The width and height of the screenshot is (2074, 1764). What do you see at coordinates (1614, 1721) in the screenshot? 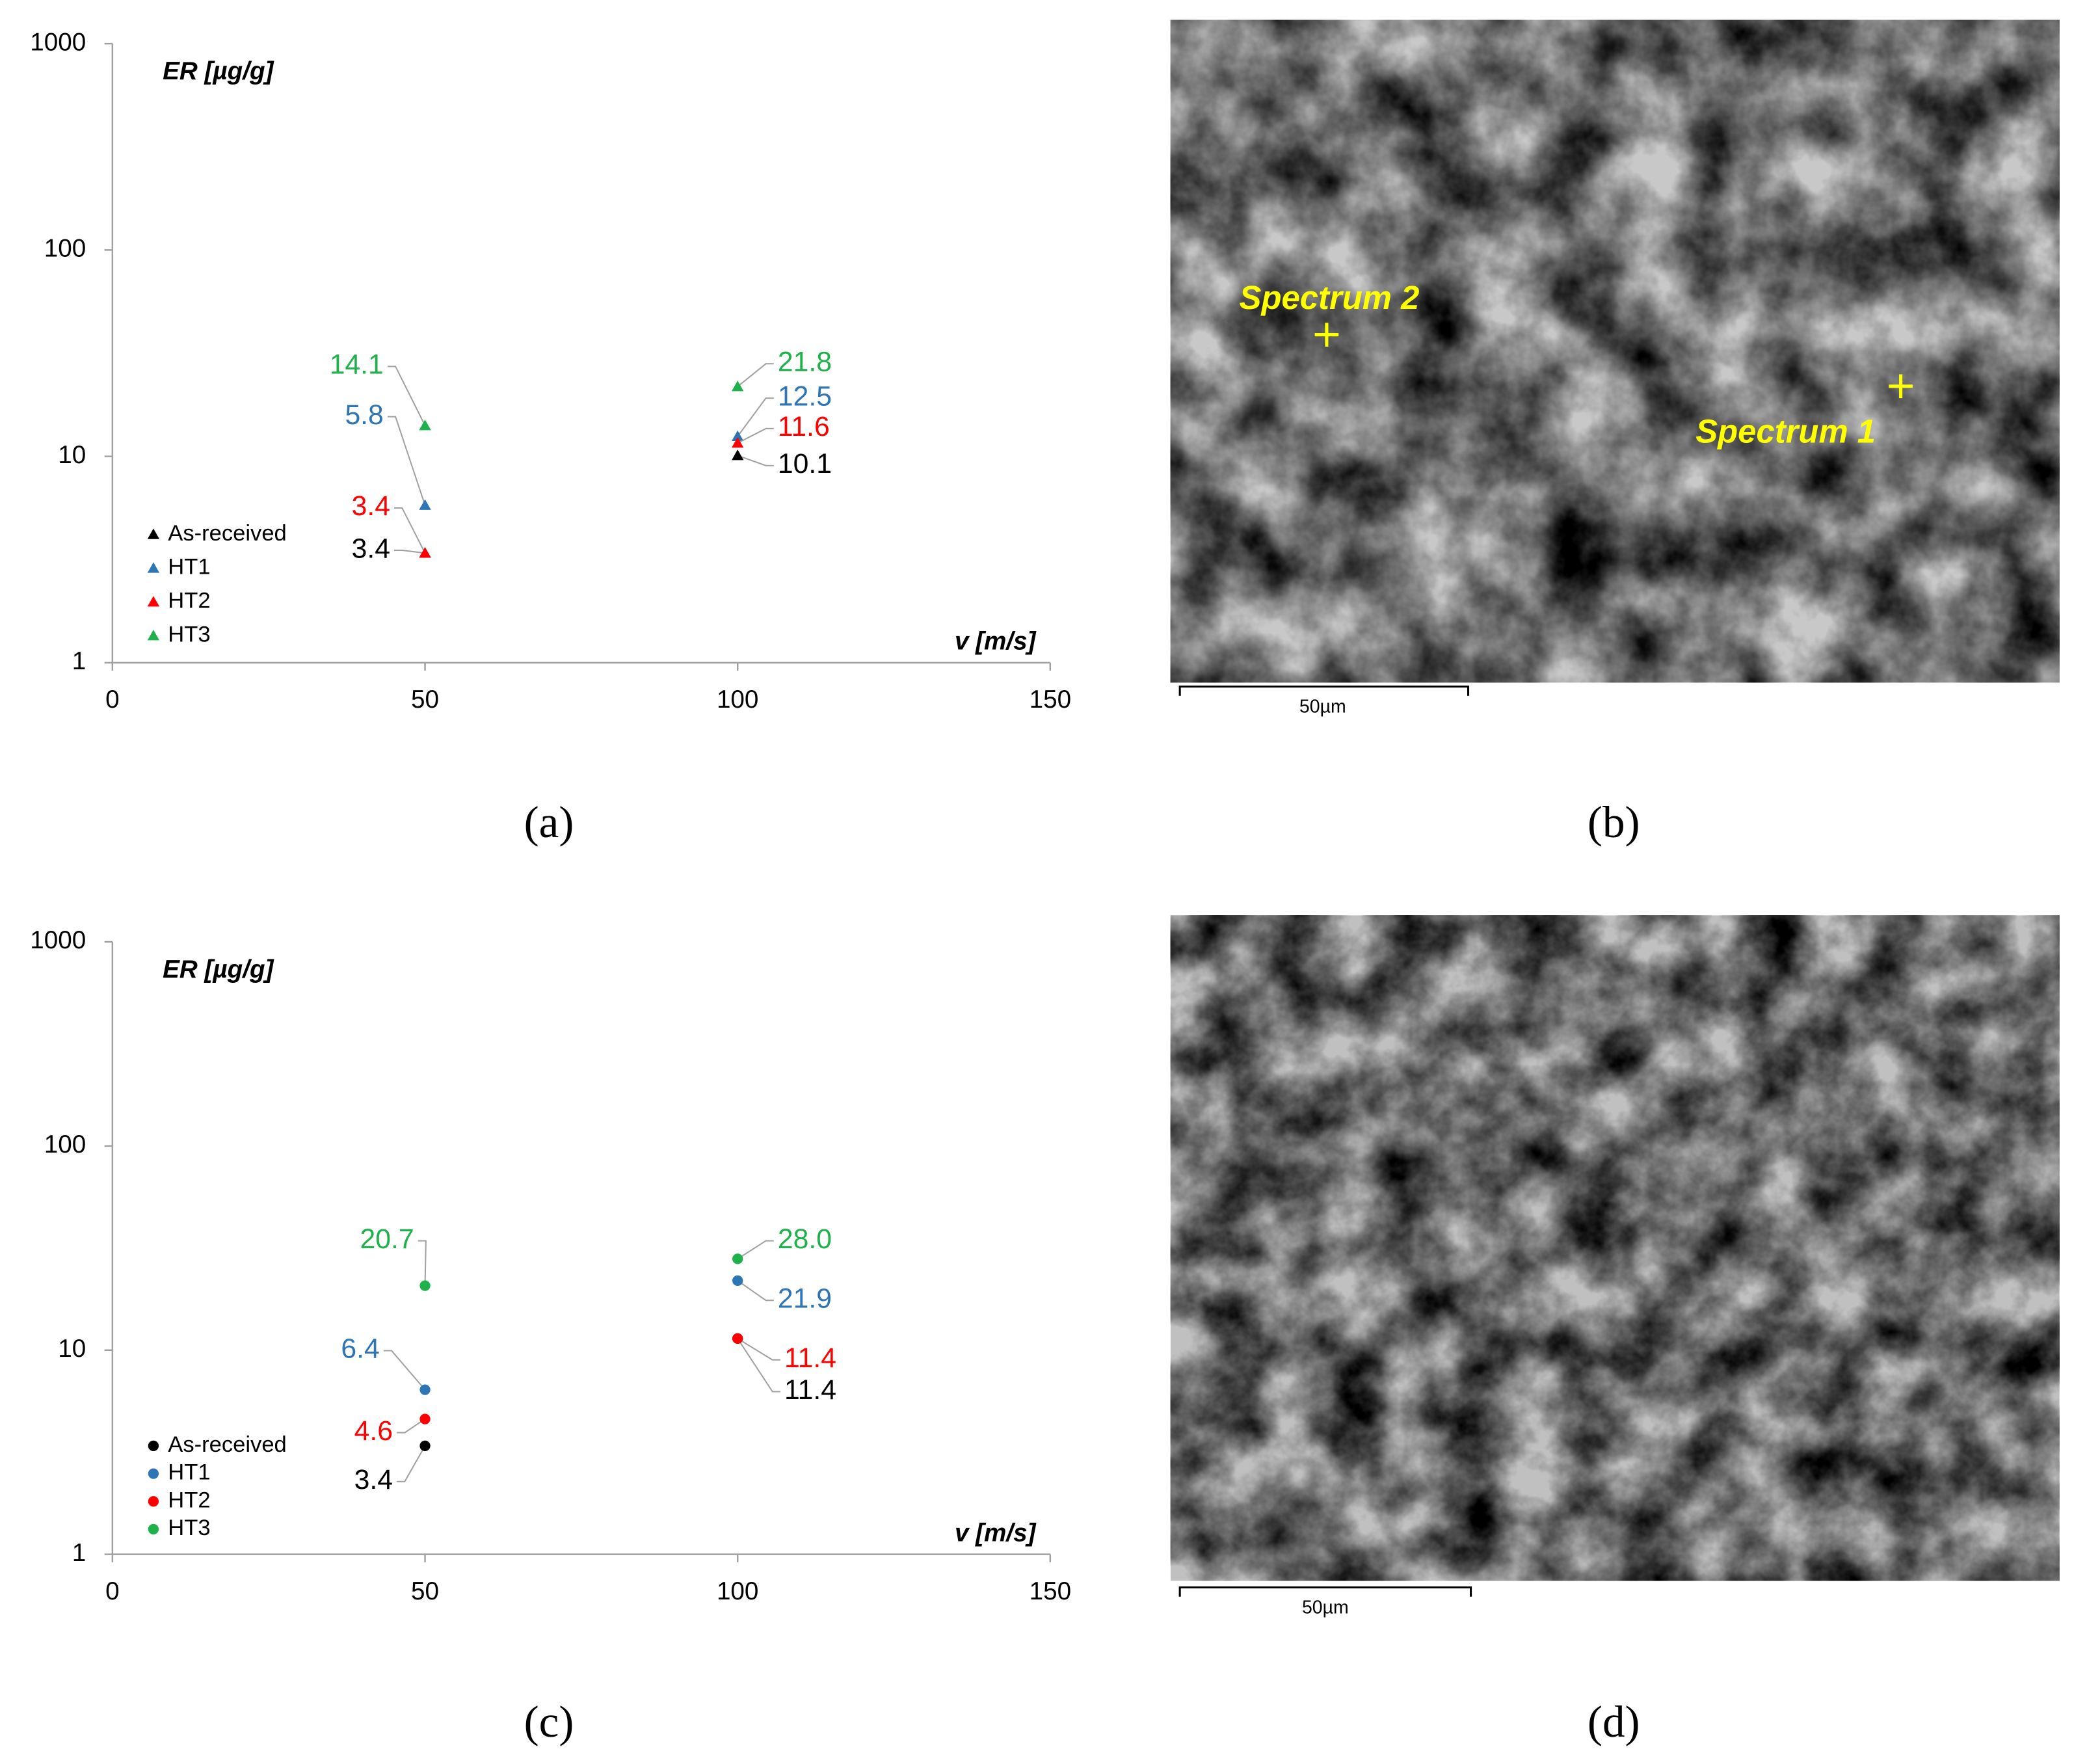
I see `panel-label: (d)` at bounding box center [1614, 1721].